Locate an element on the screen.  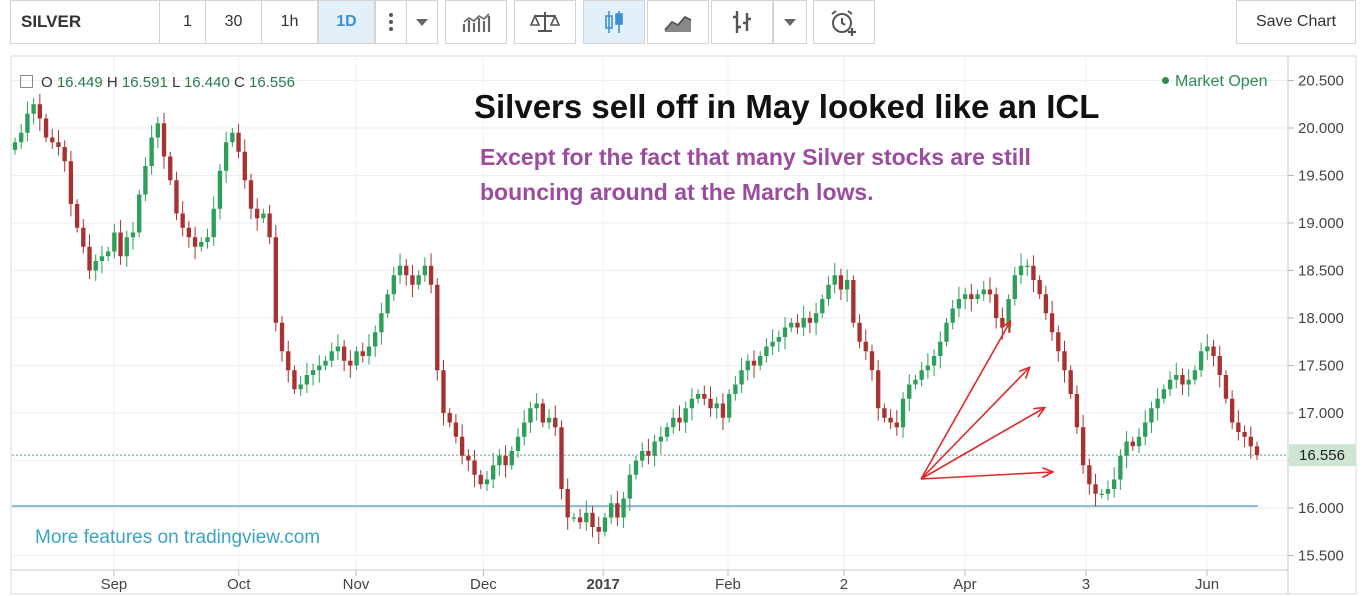
indicators-icon is located at coordinates (476, 22).